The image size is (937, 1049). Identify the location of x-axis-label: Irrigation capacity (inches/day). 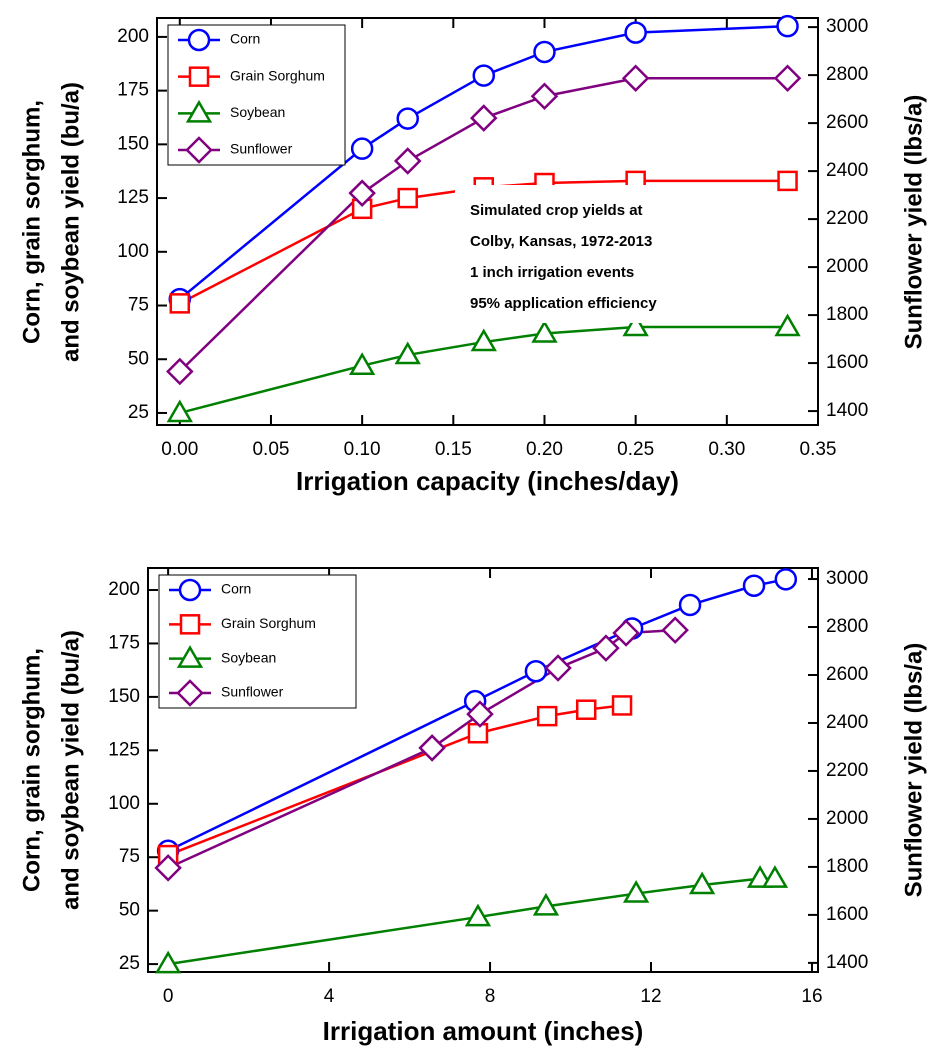
(487, 481).